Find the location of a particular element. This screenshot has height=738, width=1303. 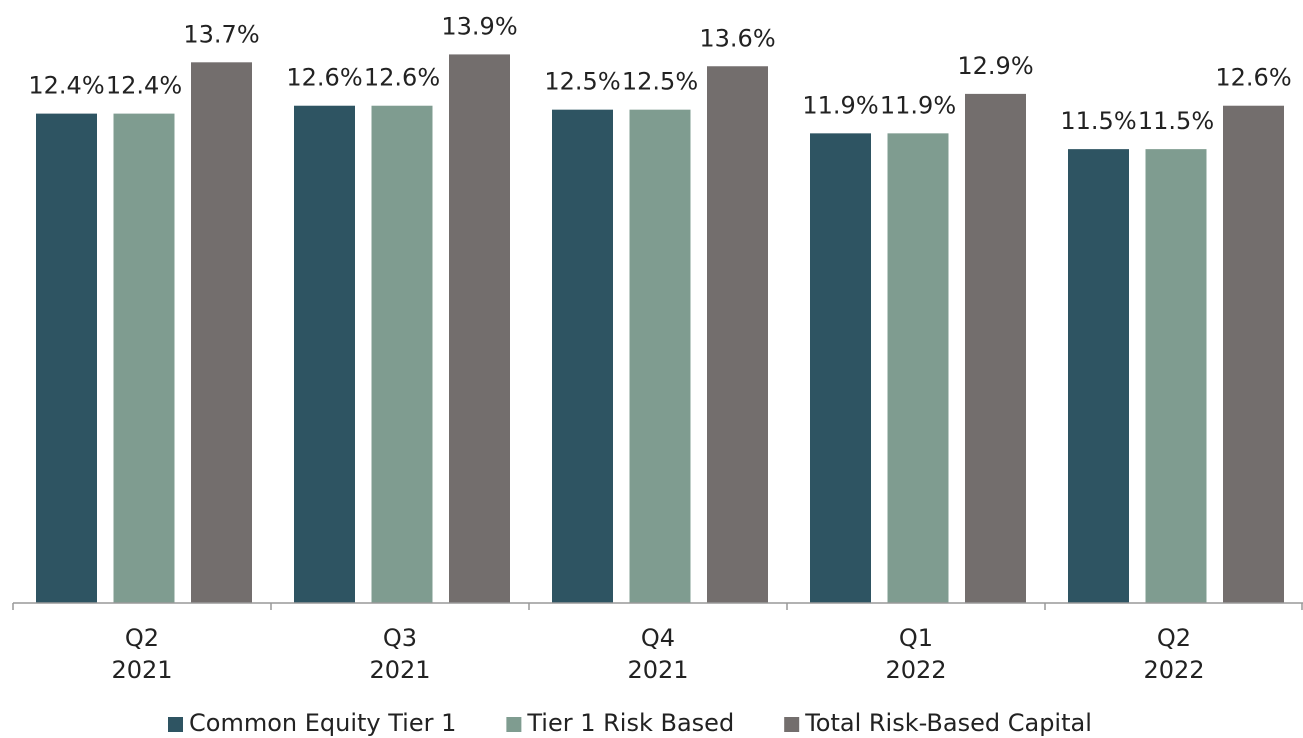

x-tick-label: Q1 2022 is located at coordinates (916, 654).